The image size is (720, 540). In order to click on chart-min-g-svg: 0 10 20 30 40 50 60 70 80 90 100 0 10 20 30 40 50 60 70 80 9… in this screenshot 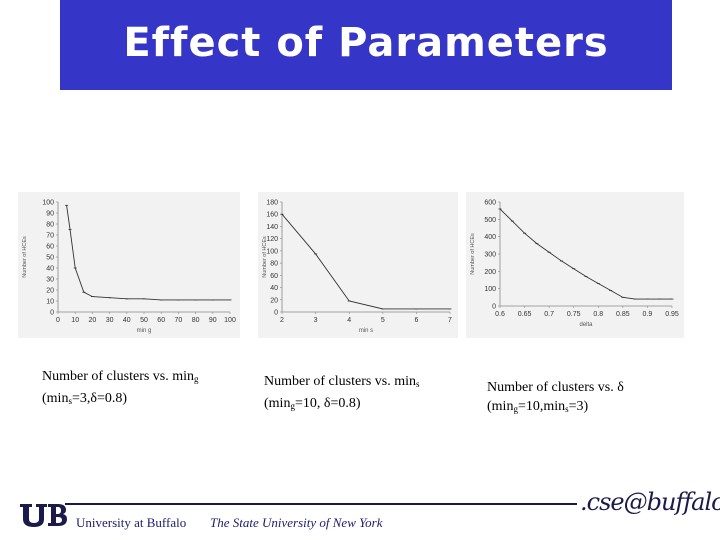, I will do `click(129, 267)`.